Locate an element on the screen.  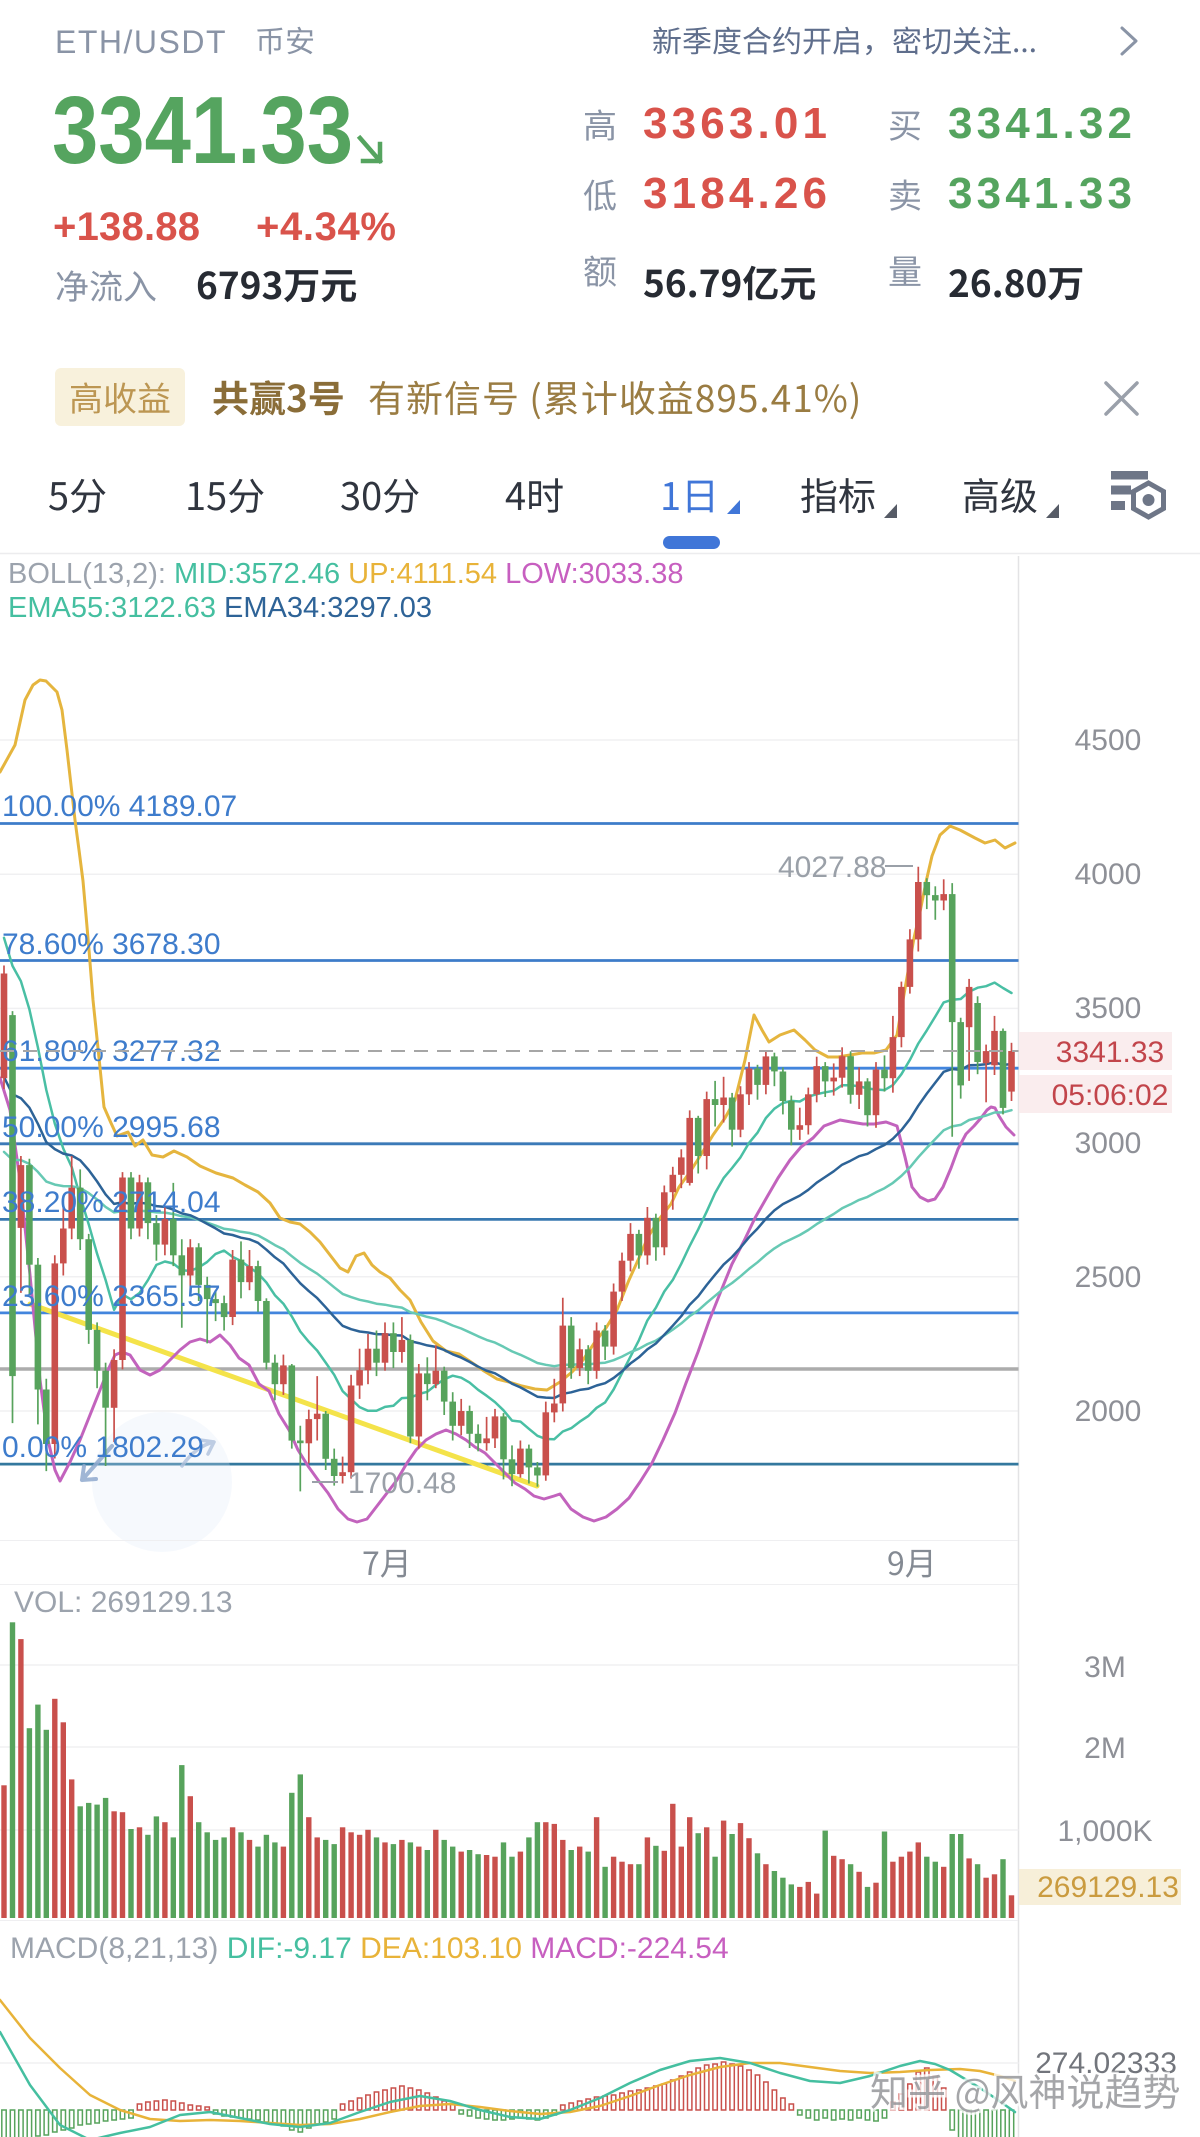
svg-text: 0.00% 1802.29 is located at coordinates (103, 1447).